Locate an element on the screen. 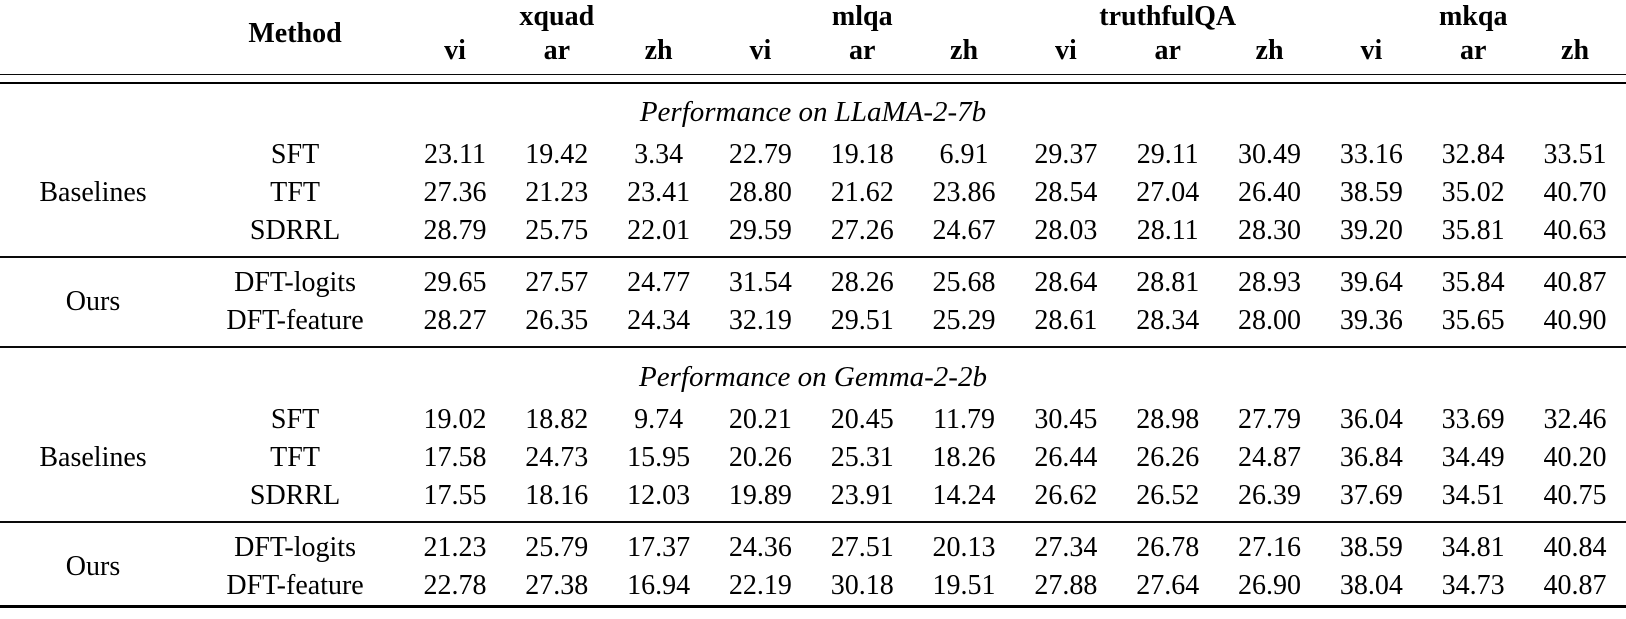  value-cell: 32.19 is located at coordinates (760, 320).